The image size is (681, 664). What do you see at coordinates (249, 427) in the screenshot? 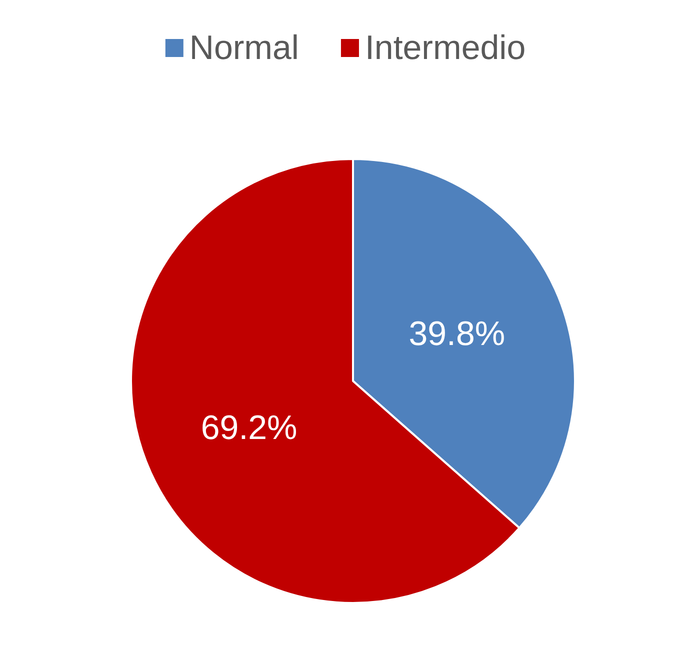
I see `data-label: 69.2%` at bounding box center [249, 427].